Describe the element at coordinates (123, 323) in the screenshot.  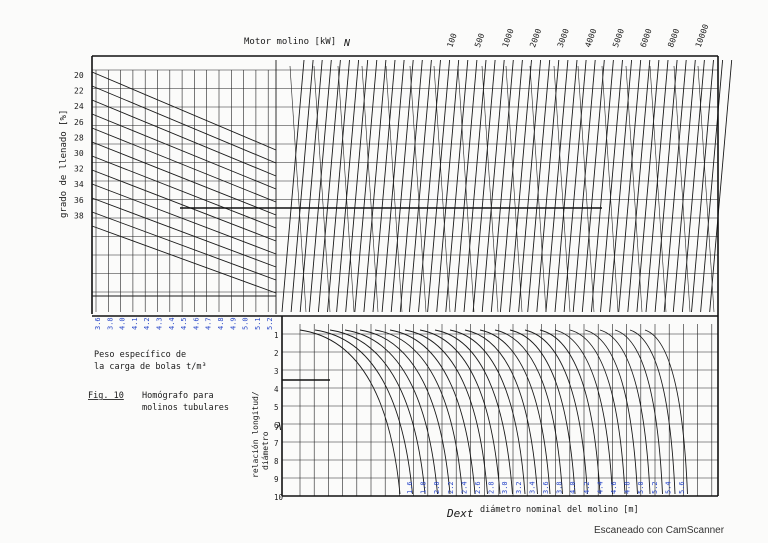
I see `ball-density-tick-label: 4.0` at that location.